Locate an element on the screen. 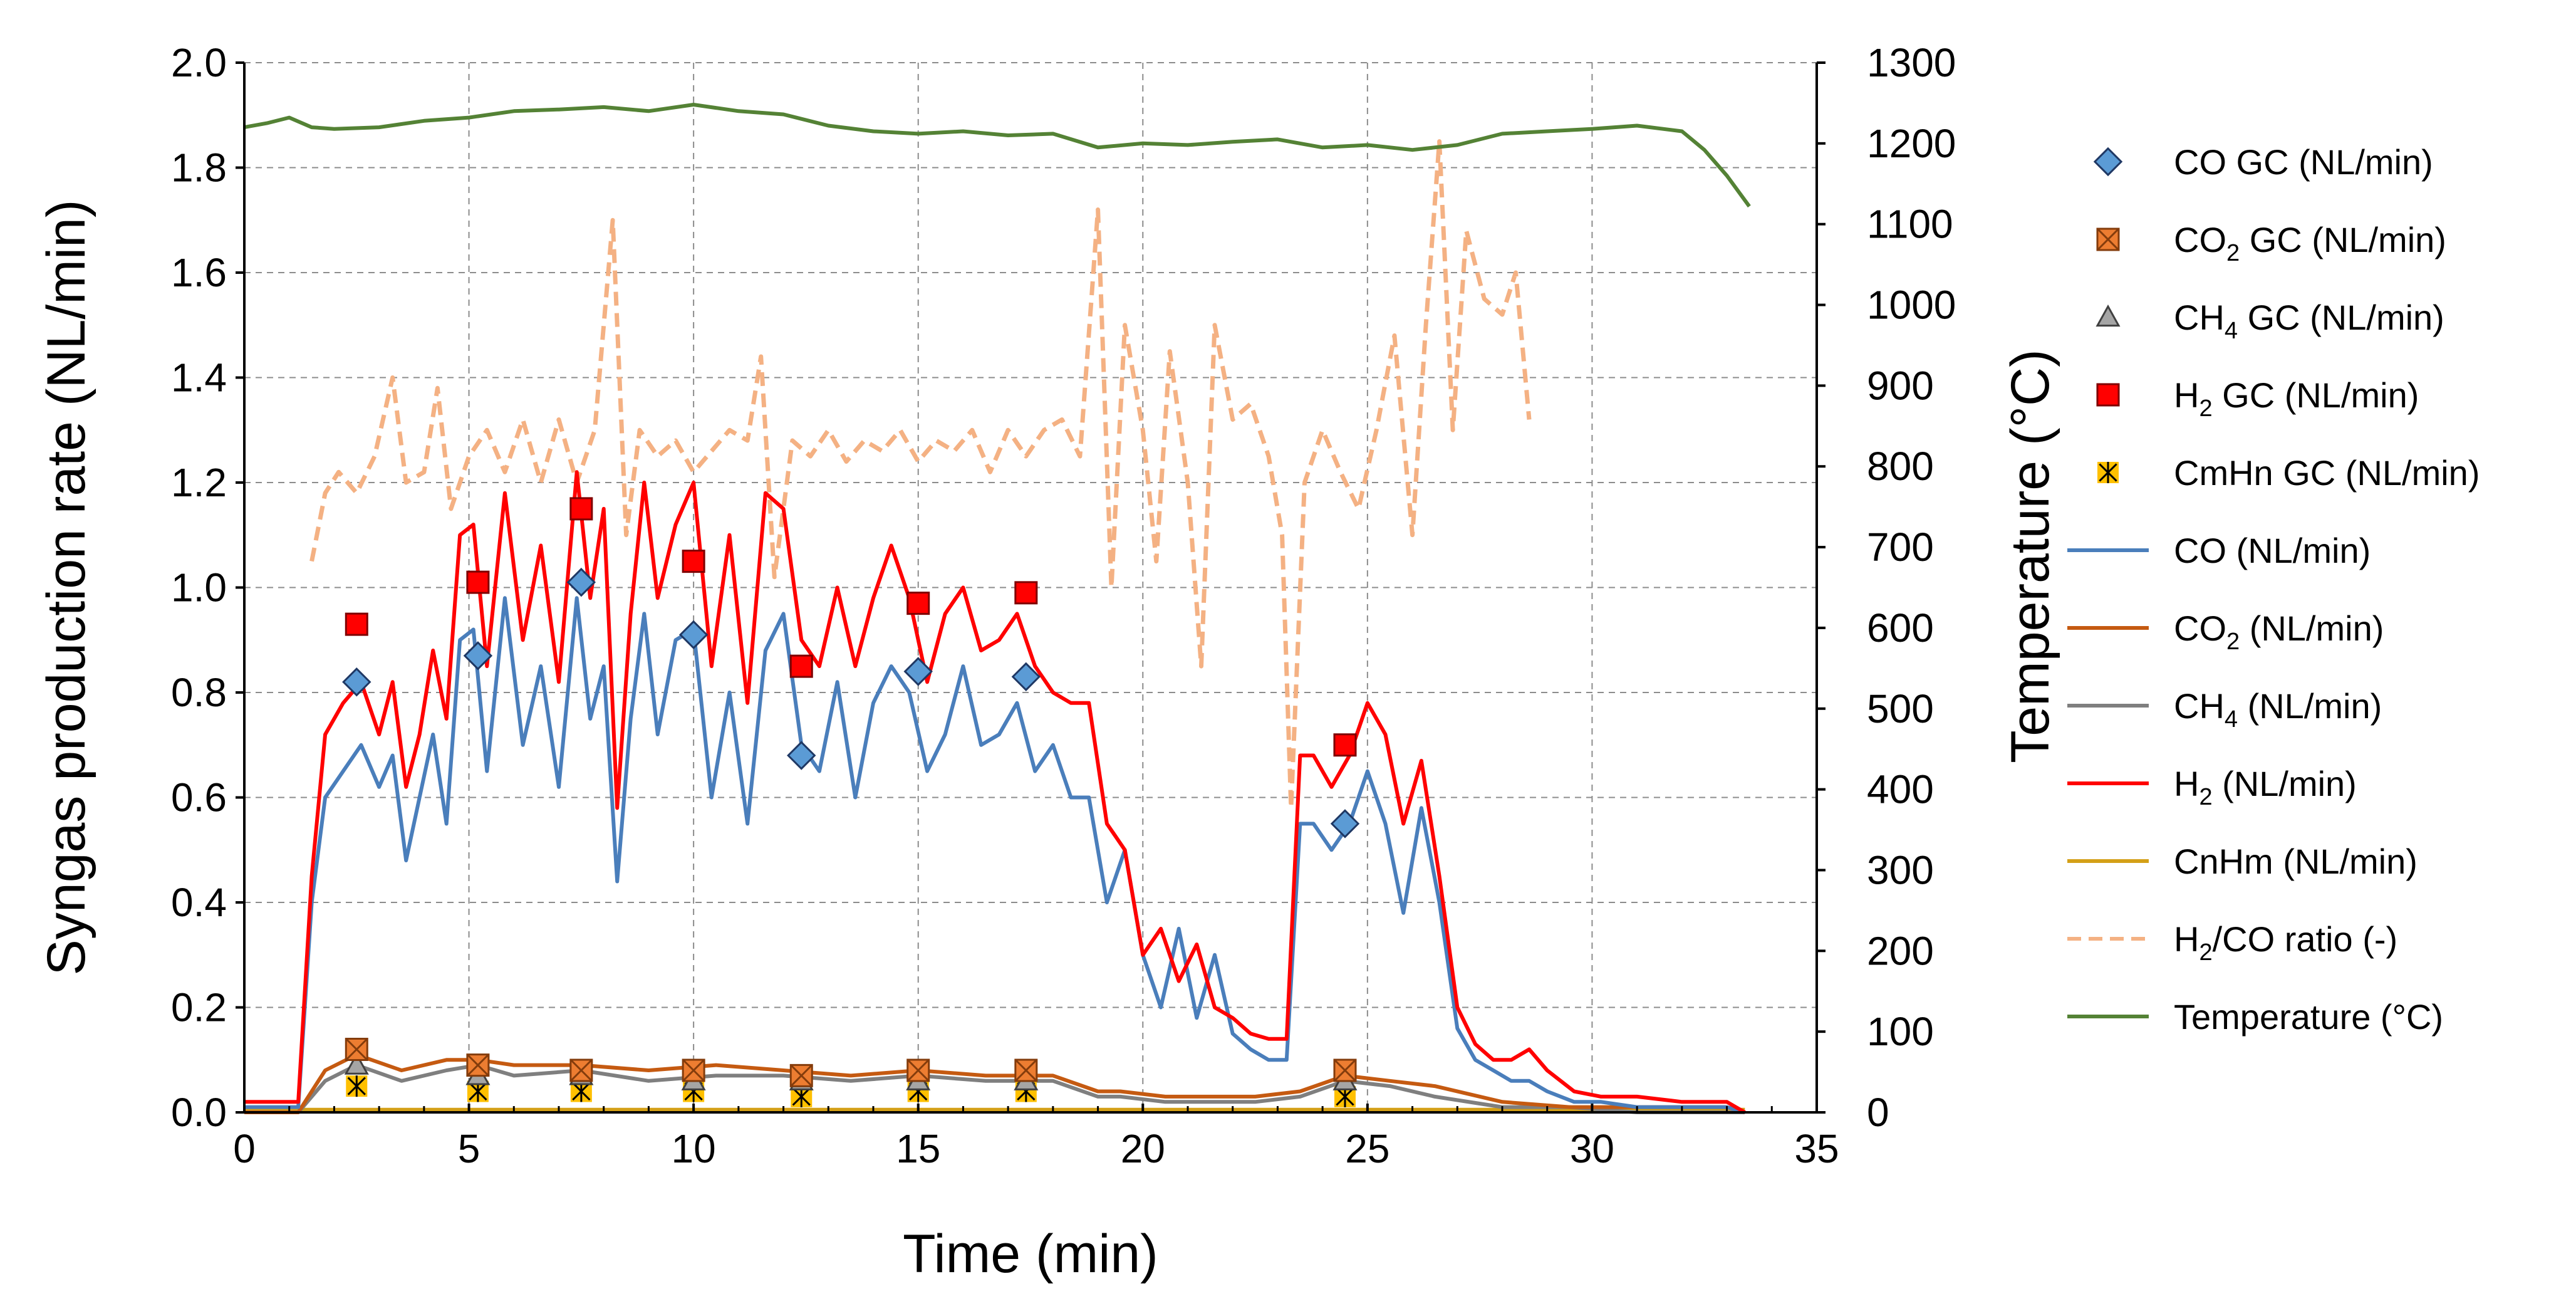  y2-tick-label: 400 is located at coordinates (1900, 789).